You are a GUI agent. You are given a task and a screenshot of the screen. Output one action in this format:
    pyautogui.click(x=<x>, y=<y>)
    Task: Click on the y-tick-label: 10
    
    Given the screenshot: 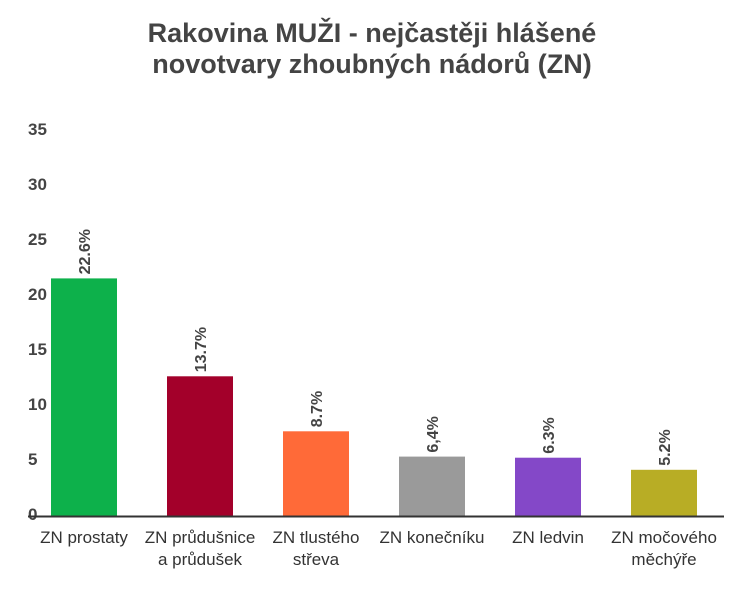 What is the action you would take?
    pyautogui.click(x=37, y=404)
    